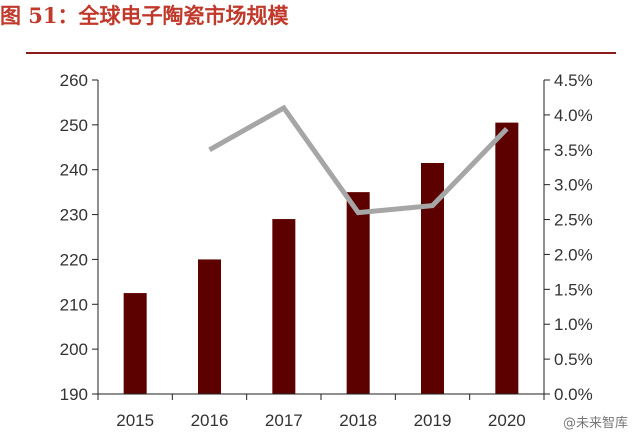 The width and height of the screenshot is (640, 445). Describe the element at coordinates (573, 359) in the screenshot. I see `y-right-tick-label: 0.5%` at that location.